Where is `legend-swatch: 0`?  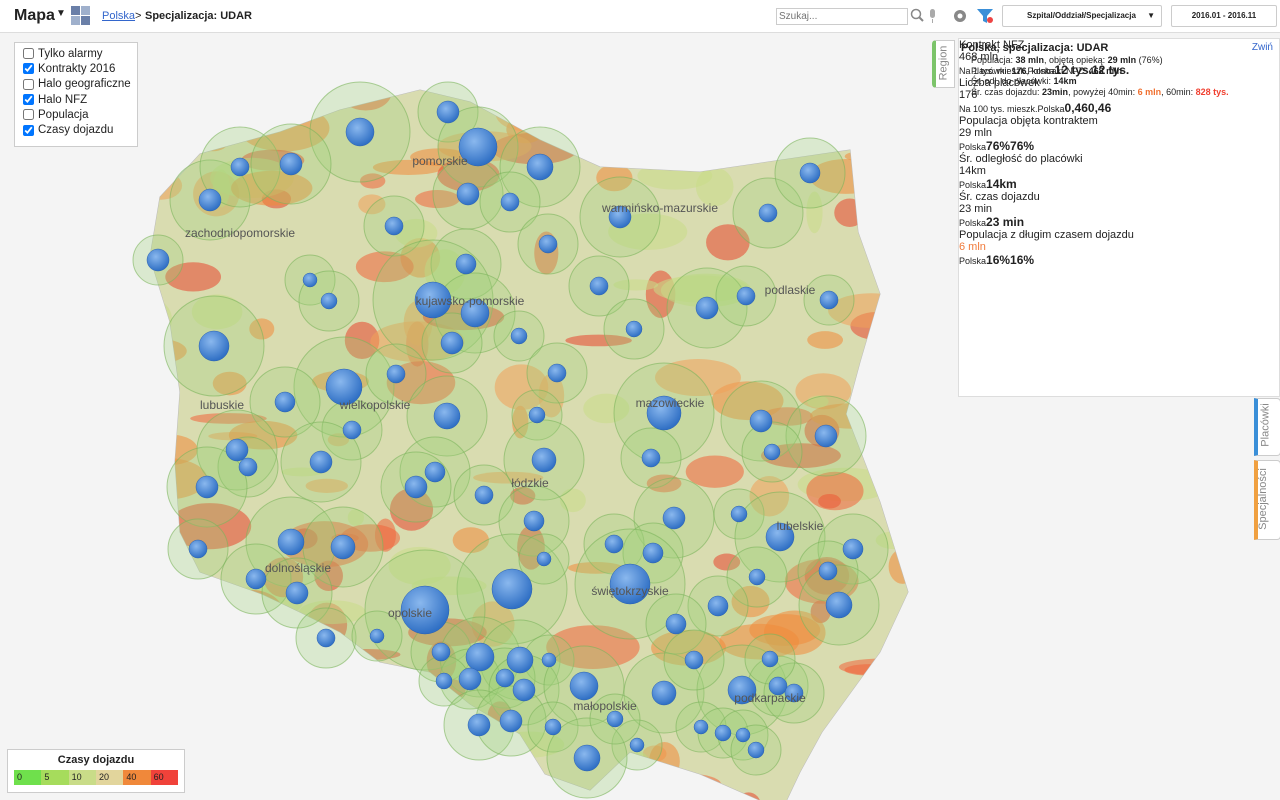 legend-swatch: 0 is located at coordinates (28, 777).